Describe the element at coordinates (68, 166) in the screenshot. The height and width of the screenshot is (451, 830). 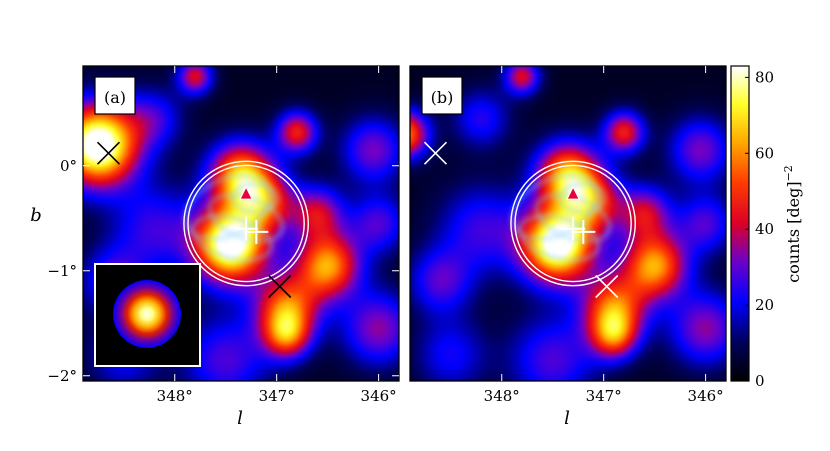
I see `y-tick-label: 0°` at that location.